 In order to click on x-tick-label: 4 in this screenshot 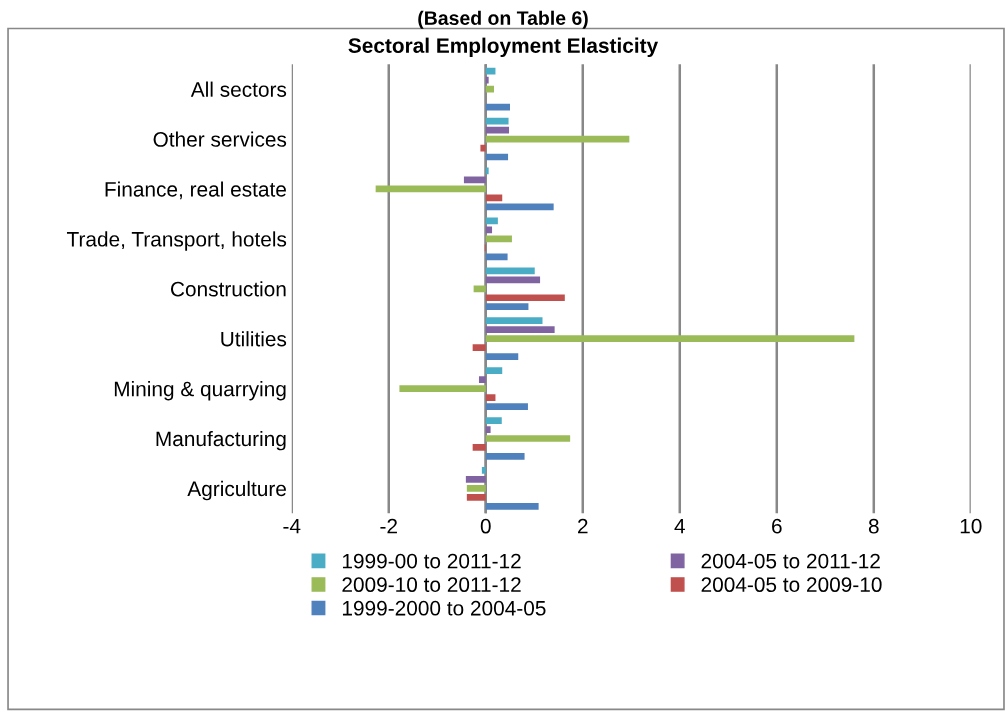, I will do `click(679, 526)`.